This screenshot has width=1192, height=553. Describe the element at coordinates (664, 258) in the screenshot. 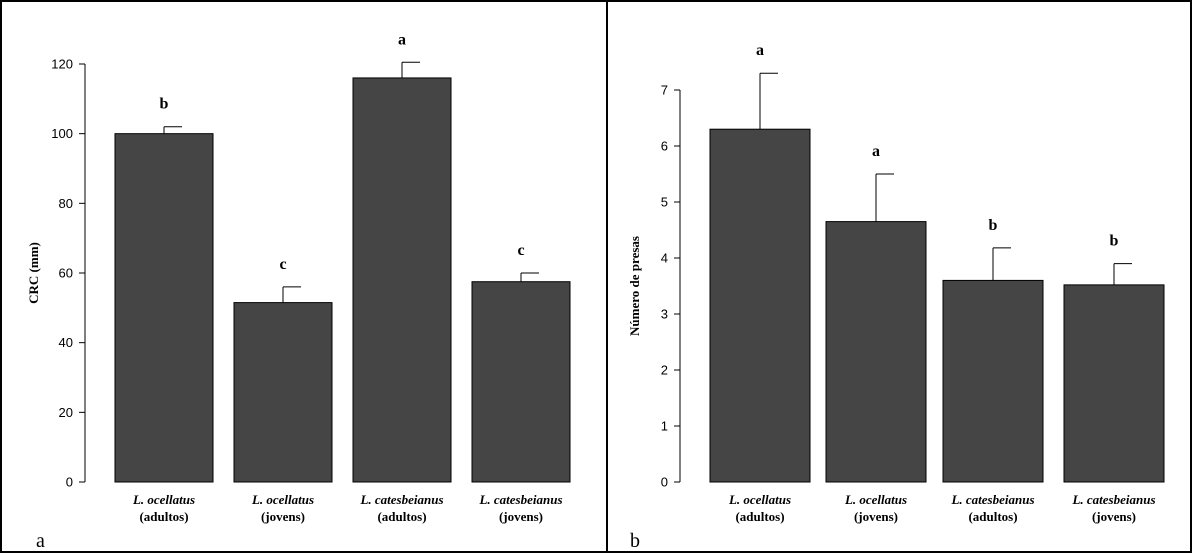

I see `y-tick-label: 4` at that location.